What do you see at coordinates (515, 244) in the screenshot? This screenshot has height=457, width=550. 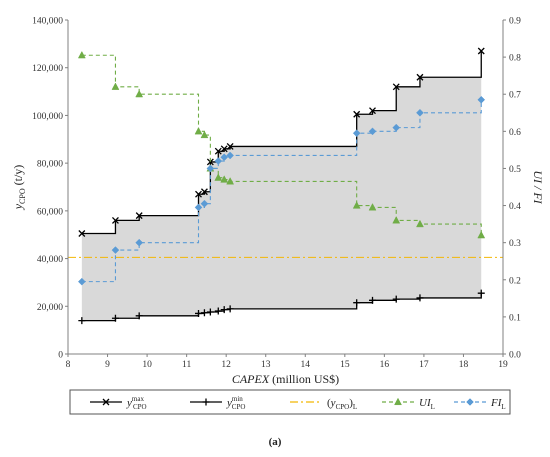 I see `y-right-tick-label: 0.3` at bounding box center [515, 244].